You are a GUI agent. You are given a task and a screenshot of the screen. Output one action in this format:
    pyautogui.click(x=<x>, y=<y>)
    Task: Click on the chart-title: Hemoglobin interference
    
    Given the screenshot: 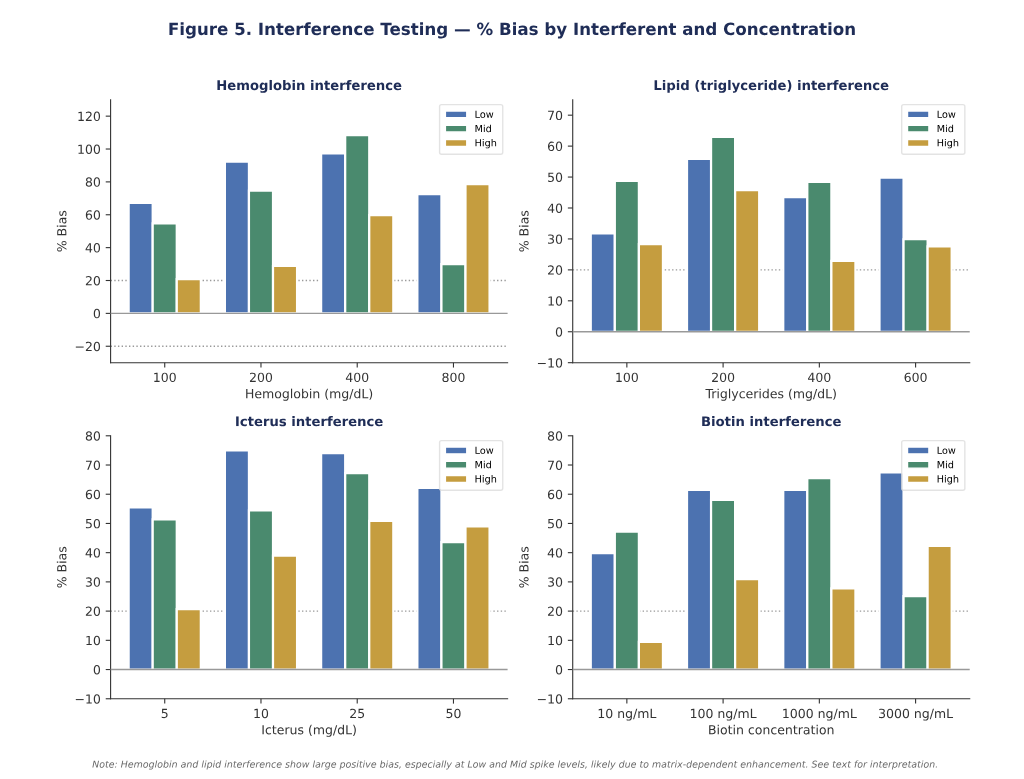 What is the action you would take?
    pyautogui.click(x=309, y=86)
    